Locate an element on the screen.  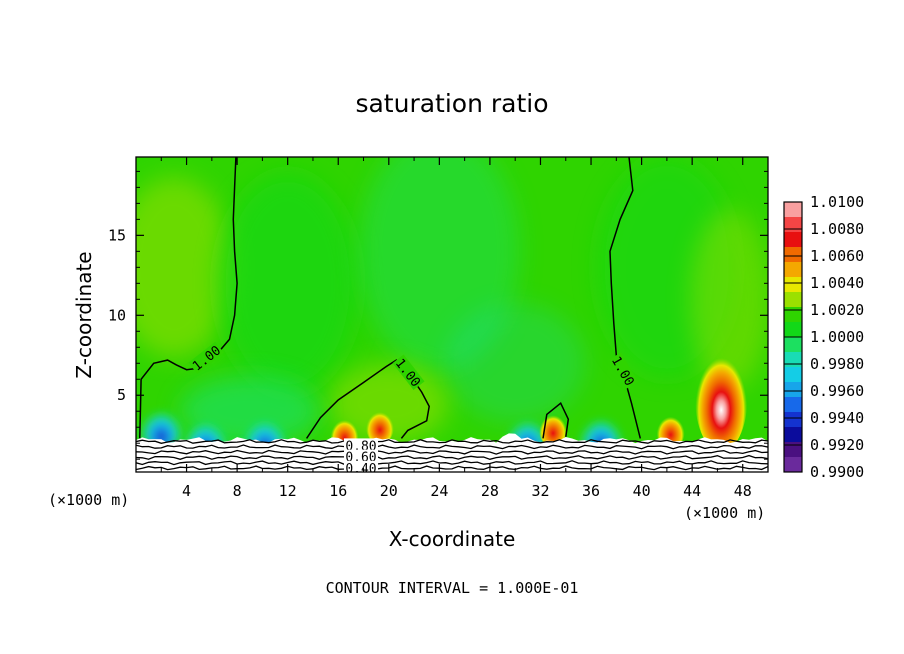
x-unit-left: (×1000 m) is located at coordinates (88, 500).